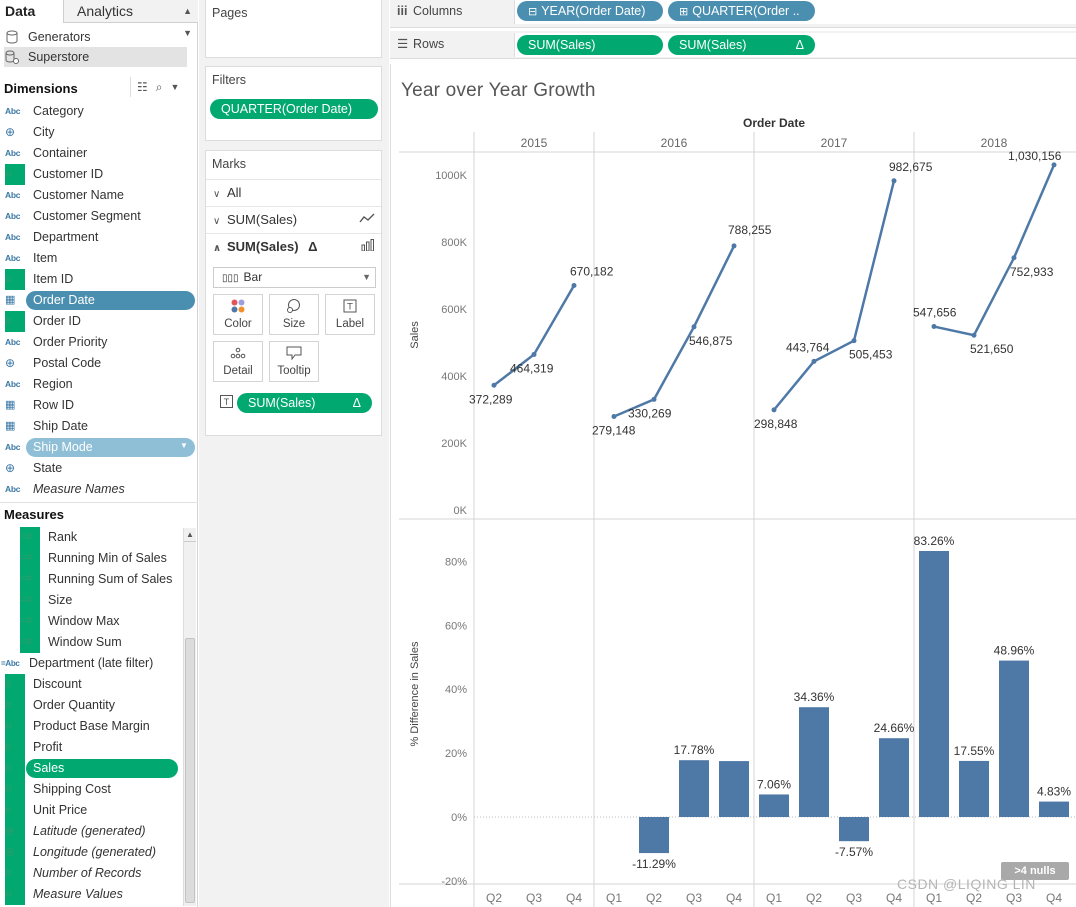  What do you see at coordinates (33, 747) in the screenshot?
I see `field-profit: # Profit` at bounding box center [33, 747].